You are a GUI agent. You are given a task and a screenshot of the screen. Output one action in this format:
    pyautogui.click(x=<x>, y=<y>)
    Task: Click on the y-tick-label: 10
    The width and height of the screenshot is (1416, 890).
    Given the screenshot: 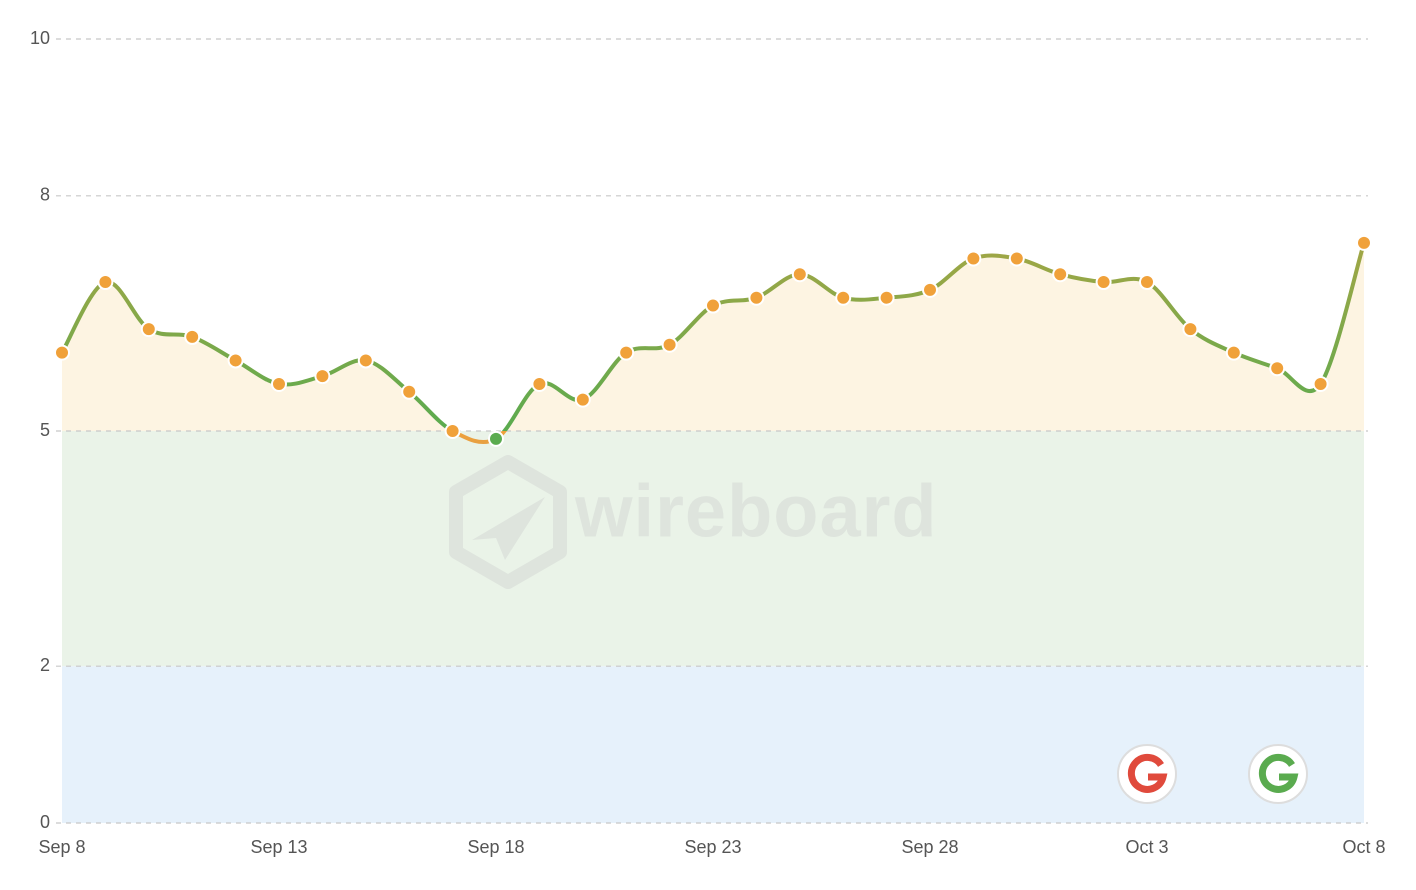 What is the action you would take?
    pyautogui.click(x=40, y=38)
    